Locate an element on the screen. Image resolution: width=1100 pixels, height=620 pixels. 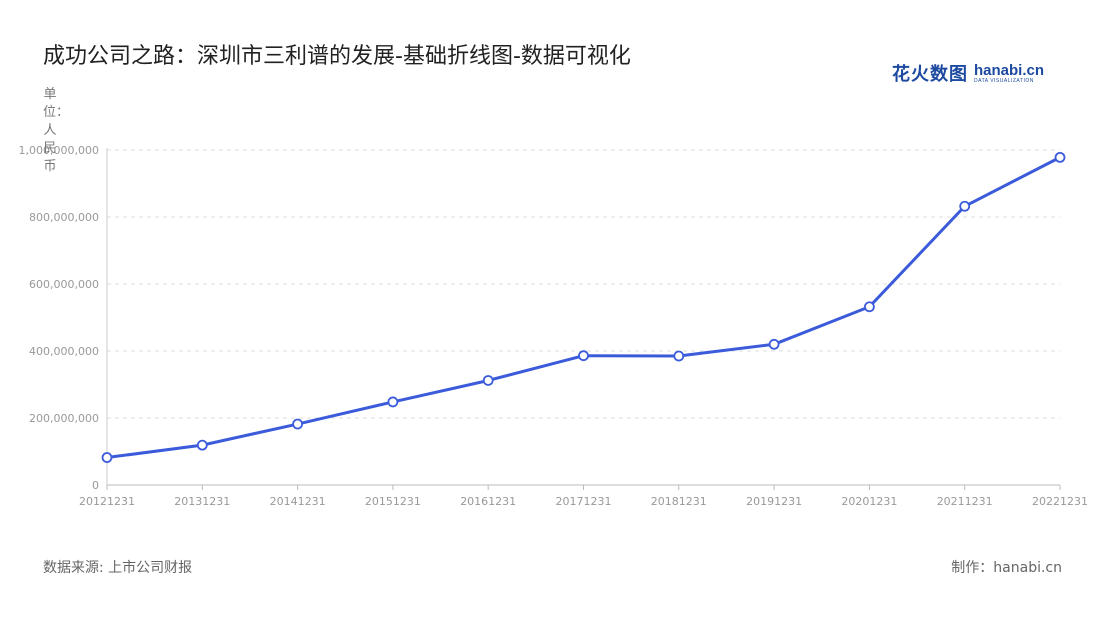
x-tick-label: 20171231 is located at coordinates (584, 501).